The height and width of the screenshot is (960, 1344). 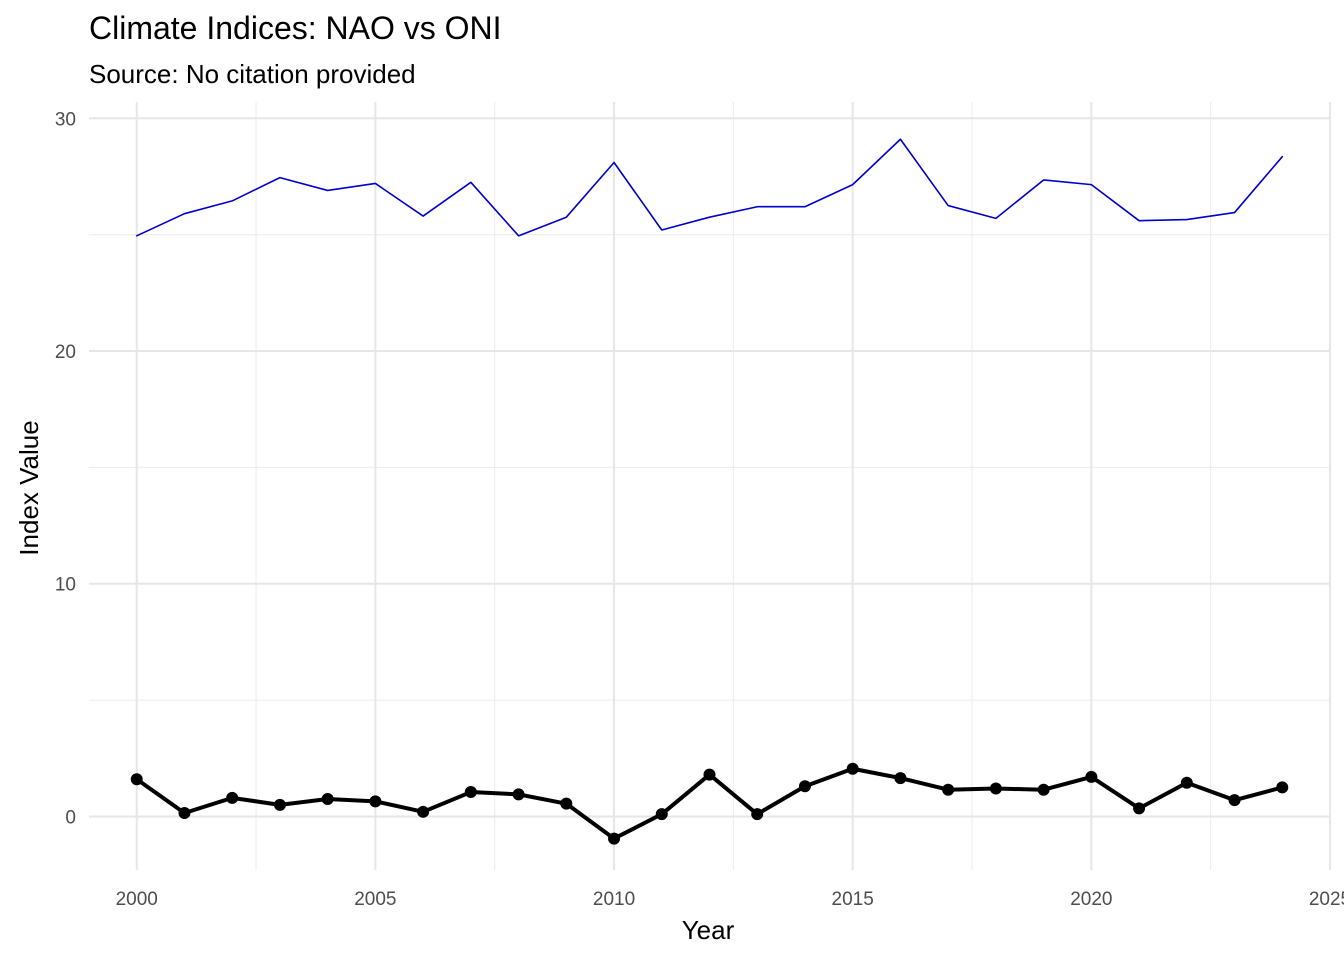 I want to click on x-tick-label: 2000, so click(x=137, y=899).